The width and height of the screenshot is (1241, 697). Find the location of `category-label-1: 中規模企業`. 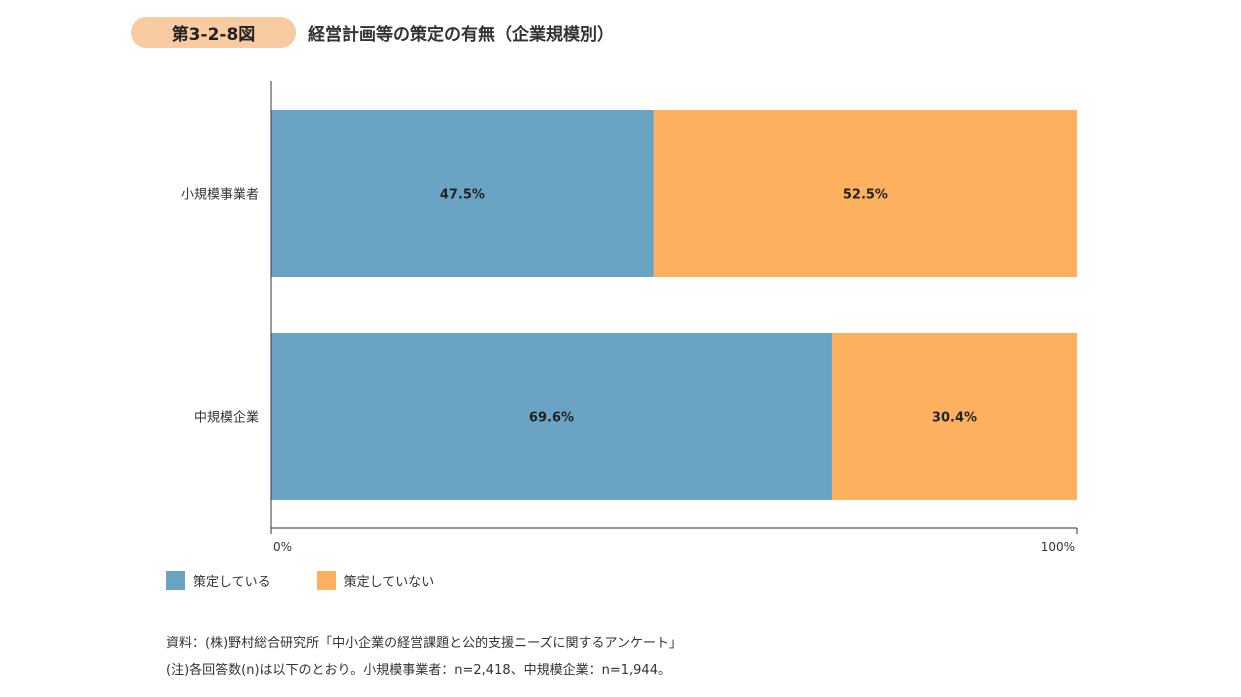

category-label-1: 中規模企業 is located at coordinates (226, 418).